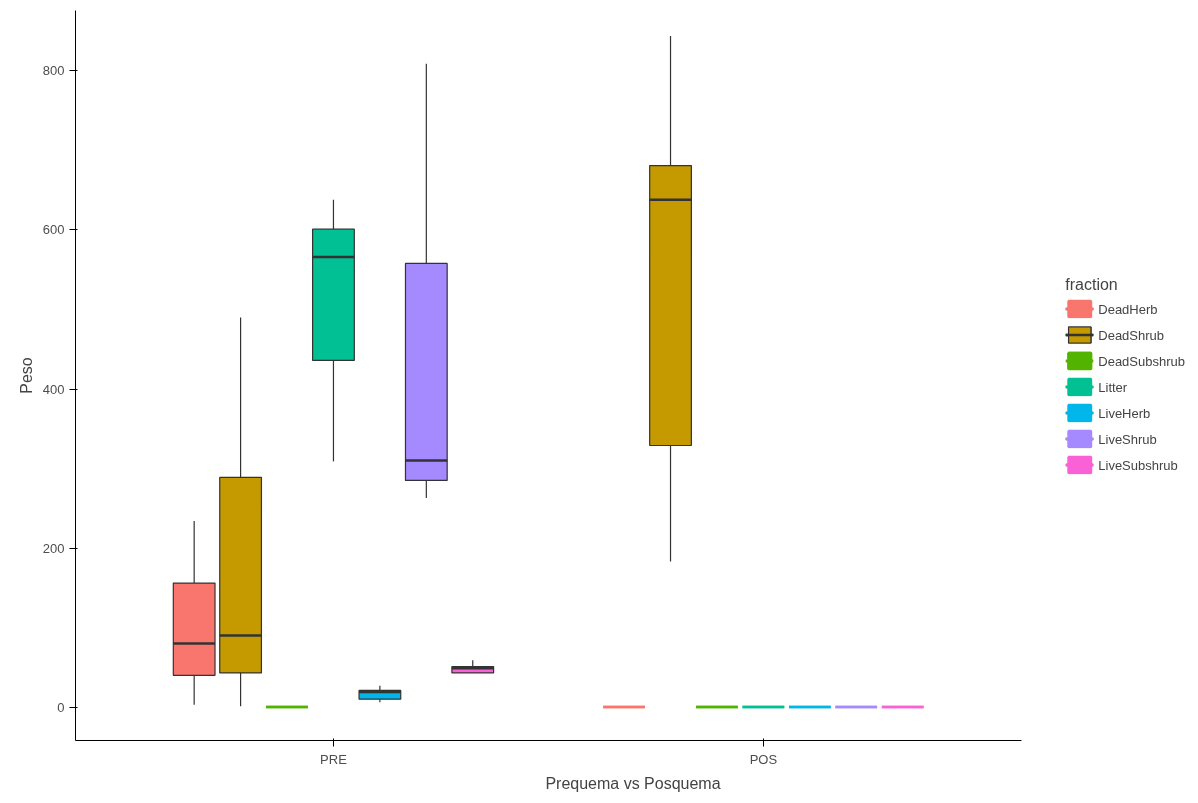 This screenshot has height=803, width=1198. What do you see at coordinates (61, 707) in the screenshot?
I see `y-tick-label: 0` at bounding box center [61, 707].